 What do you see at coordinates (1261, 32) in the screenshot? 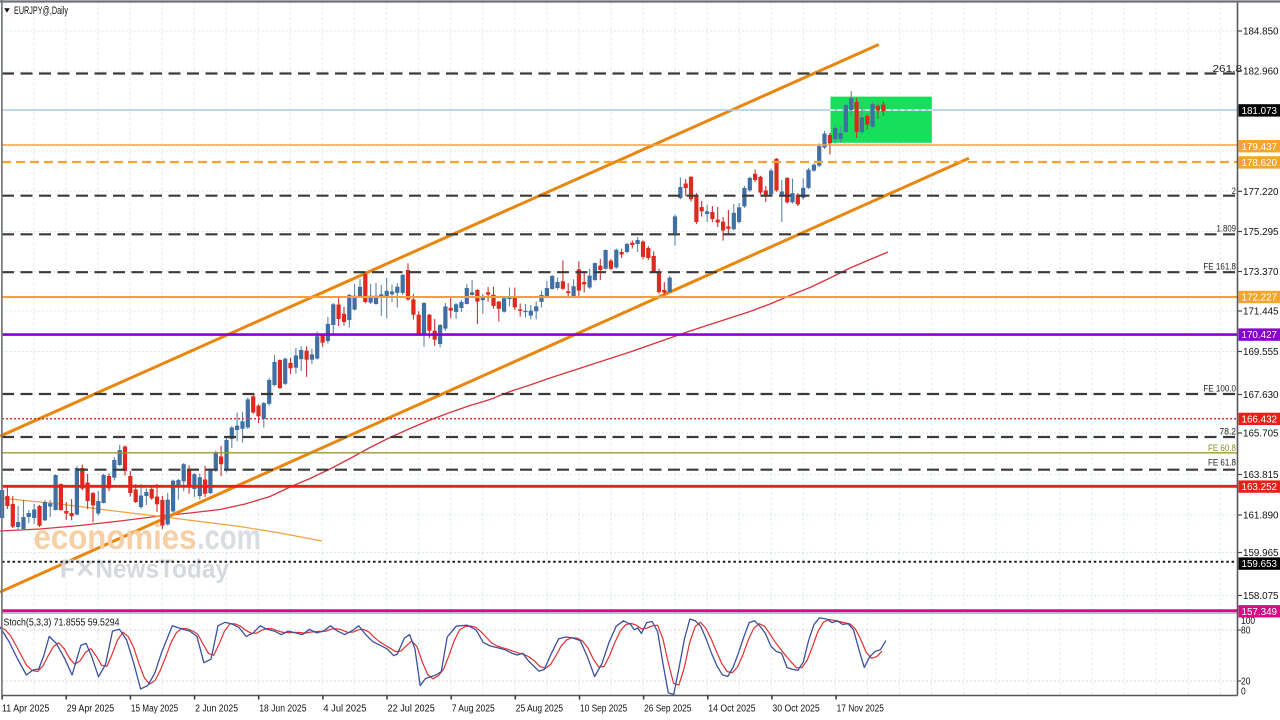
I see `svg-text: 184.850` at bounding box center [1261, 32].